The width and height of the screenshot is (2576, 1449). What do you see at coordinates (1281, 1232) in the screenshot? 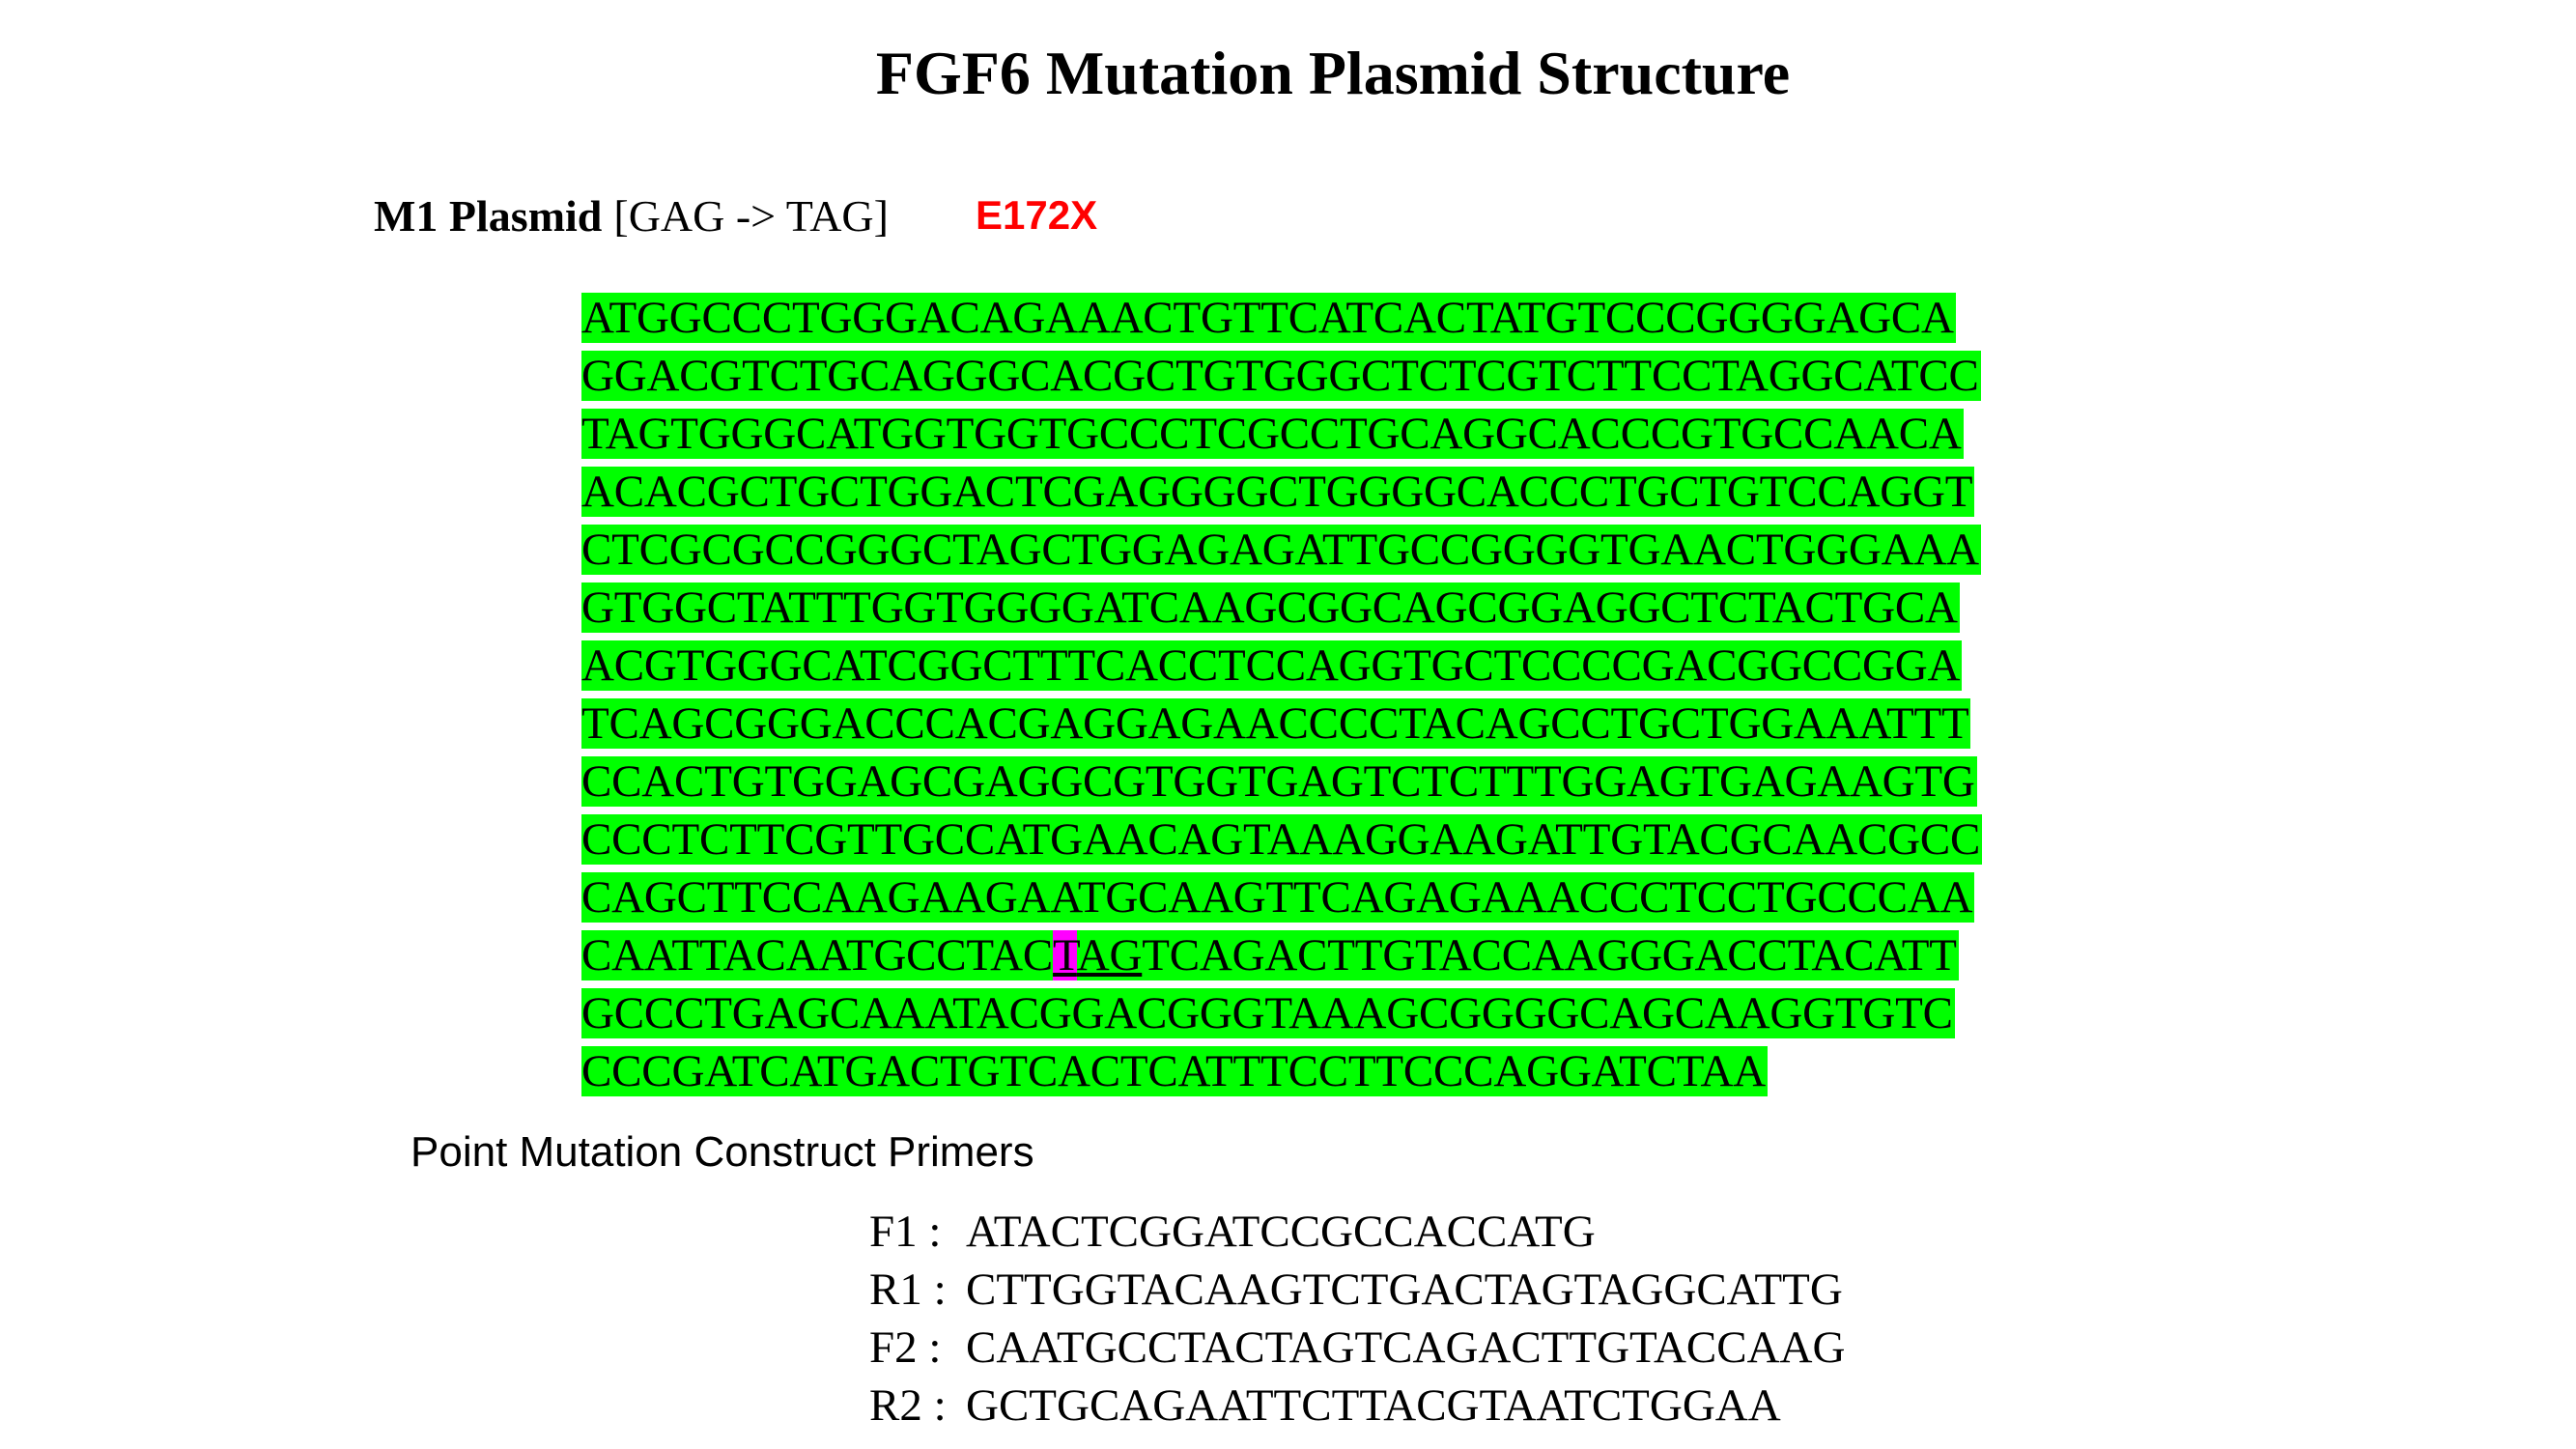
I see `primer-sequence: ATACTCGGATCCGCCACCATG` at bounding box center [1281, 1232].